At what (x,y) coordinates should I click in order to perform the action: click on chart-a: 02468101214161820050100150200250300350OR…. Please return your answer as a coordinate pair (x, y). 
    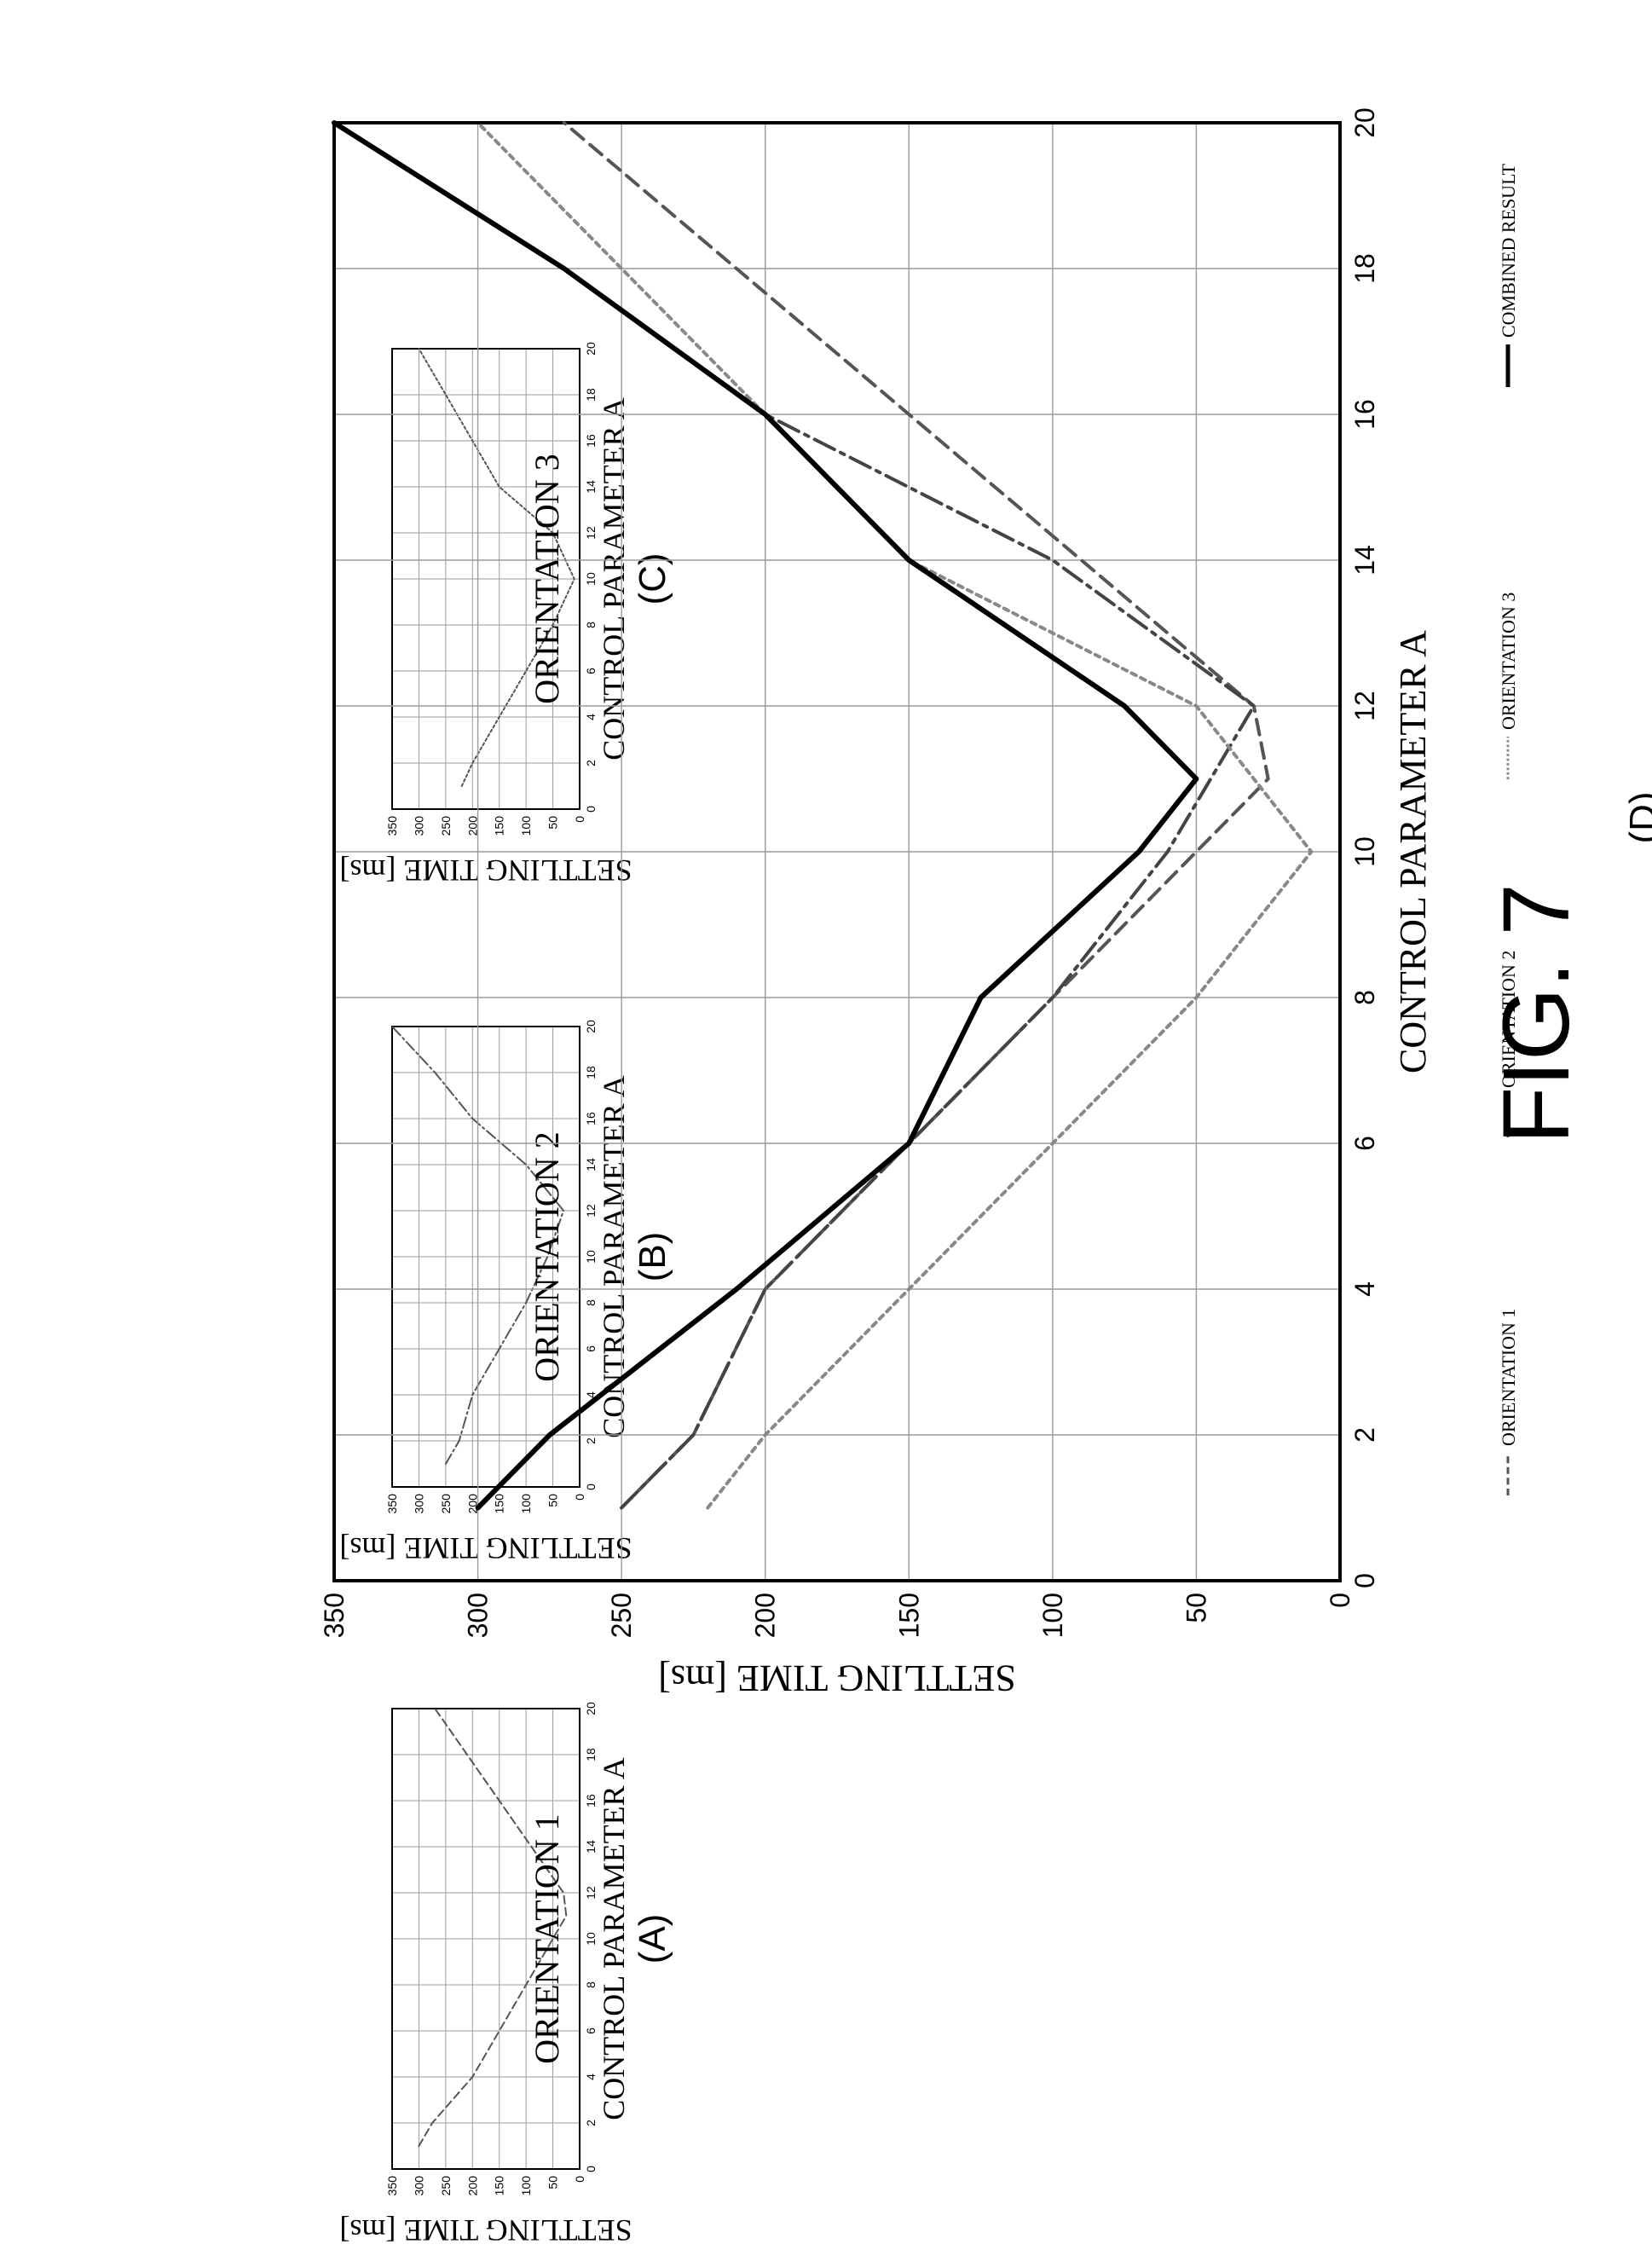
    Looking at the image, I should click on (506, 1974).